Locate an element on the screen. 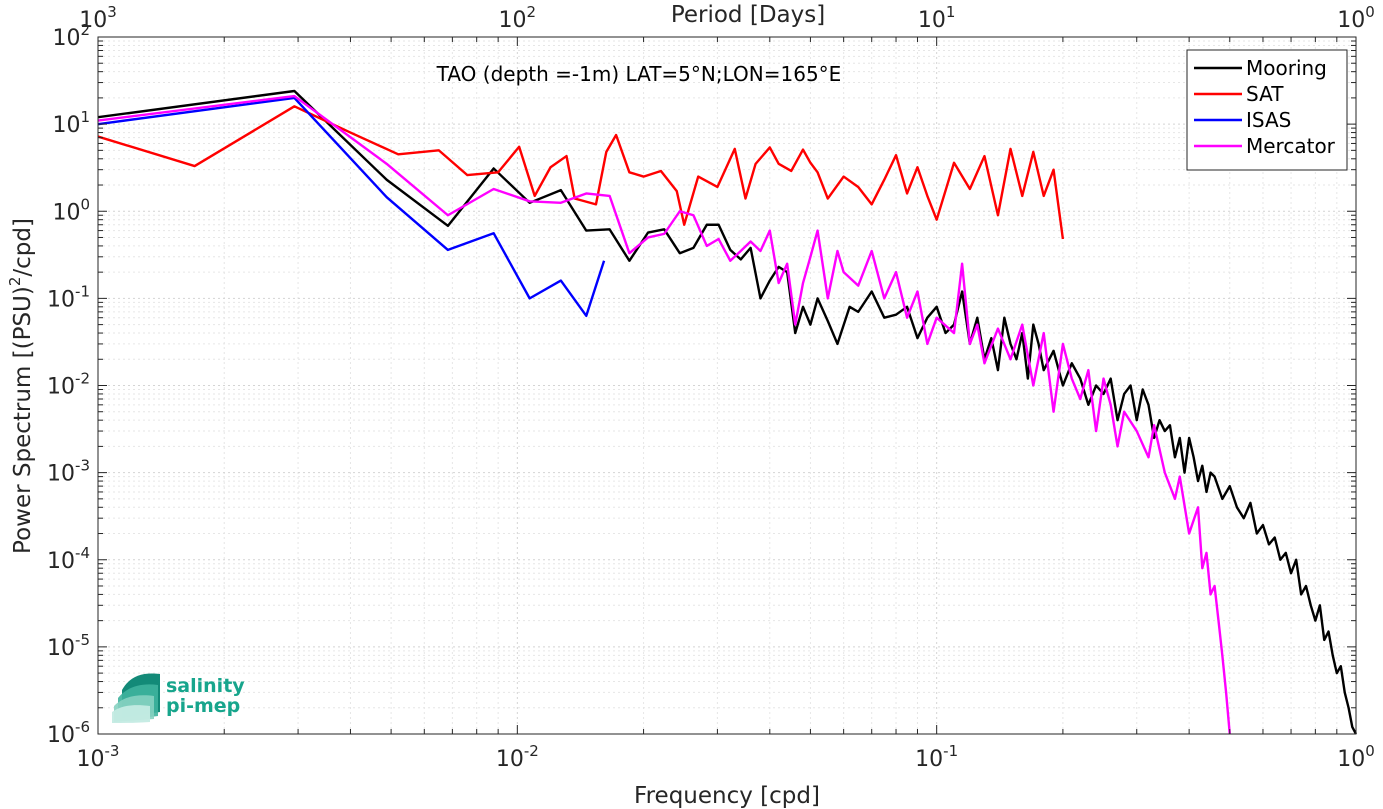 Image resolution: width=1383 pixels, height=809 pixels. x-tick-label-exp: -2 is located at coordinates (531, 751).